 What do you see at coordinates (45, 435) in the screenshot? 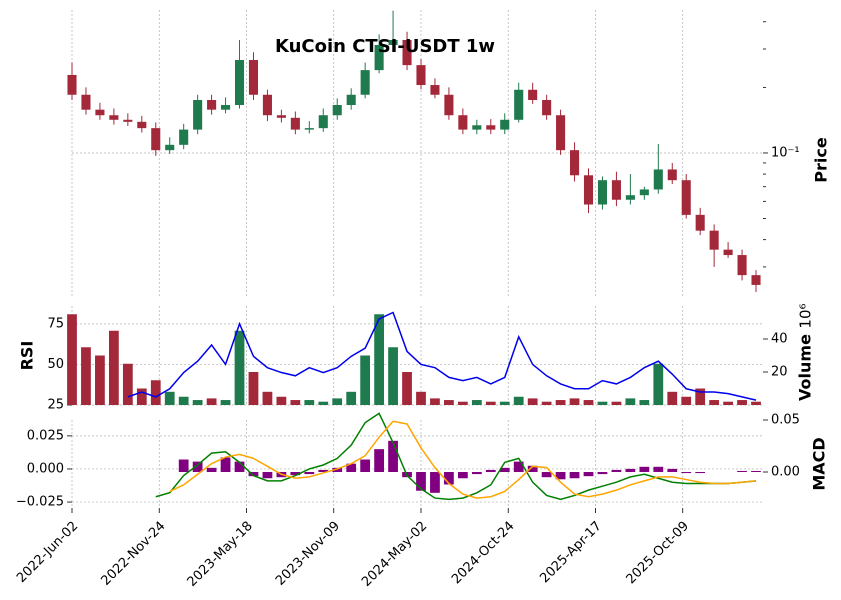
I see `y-tick-label: 0.025` at bounding box center [45, 435].